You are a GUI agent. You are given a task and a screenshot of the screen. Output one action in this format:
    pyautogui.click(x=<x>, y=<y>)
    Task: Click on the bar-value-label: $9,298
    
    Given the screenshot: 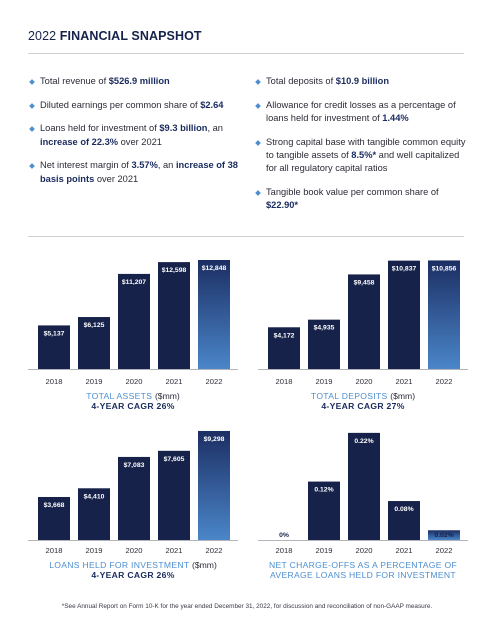 What is the action you would take?
    pyautogui.click(x=214, y=439)
    